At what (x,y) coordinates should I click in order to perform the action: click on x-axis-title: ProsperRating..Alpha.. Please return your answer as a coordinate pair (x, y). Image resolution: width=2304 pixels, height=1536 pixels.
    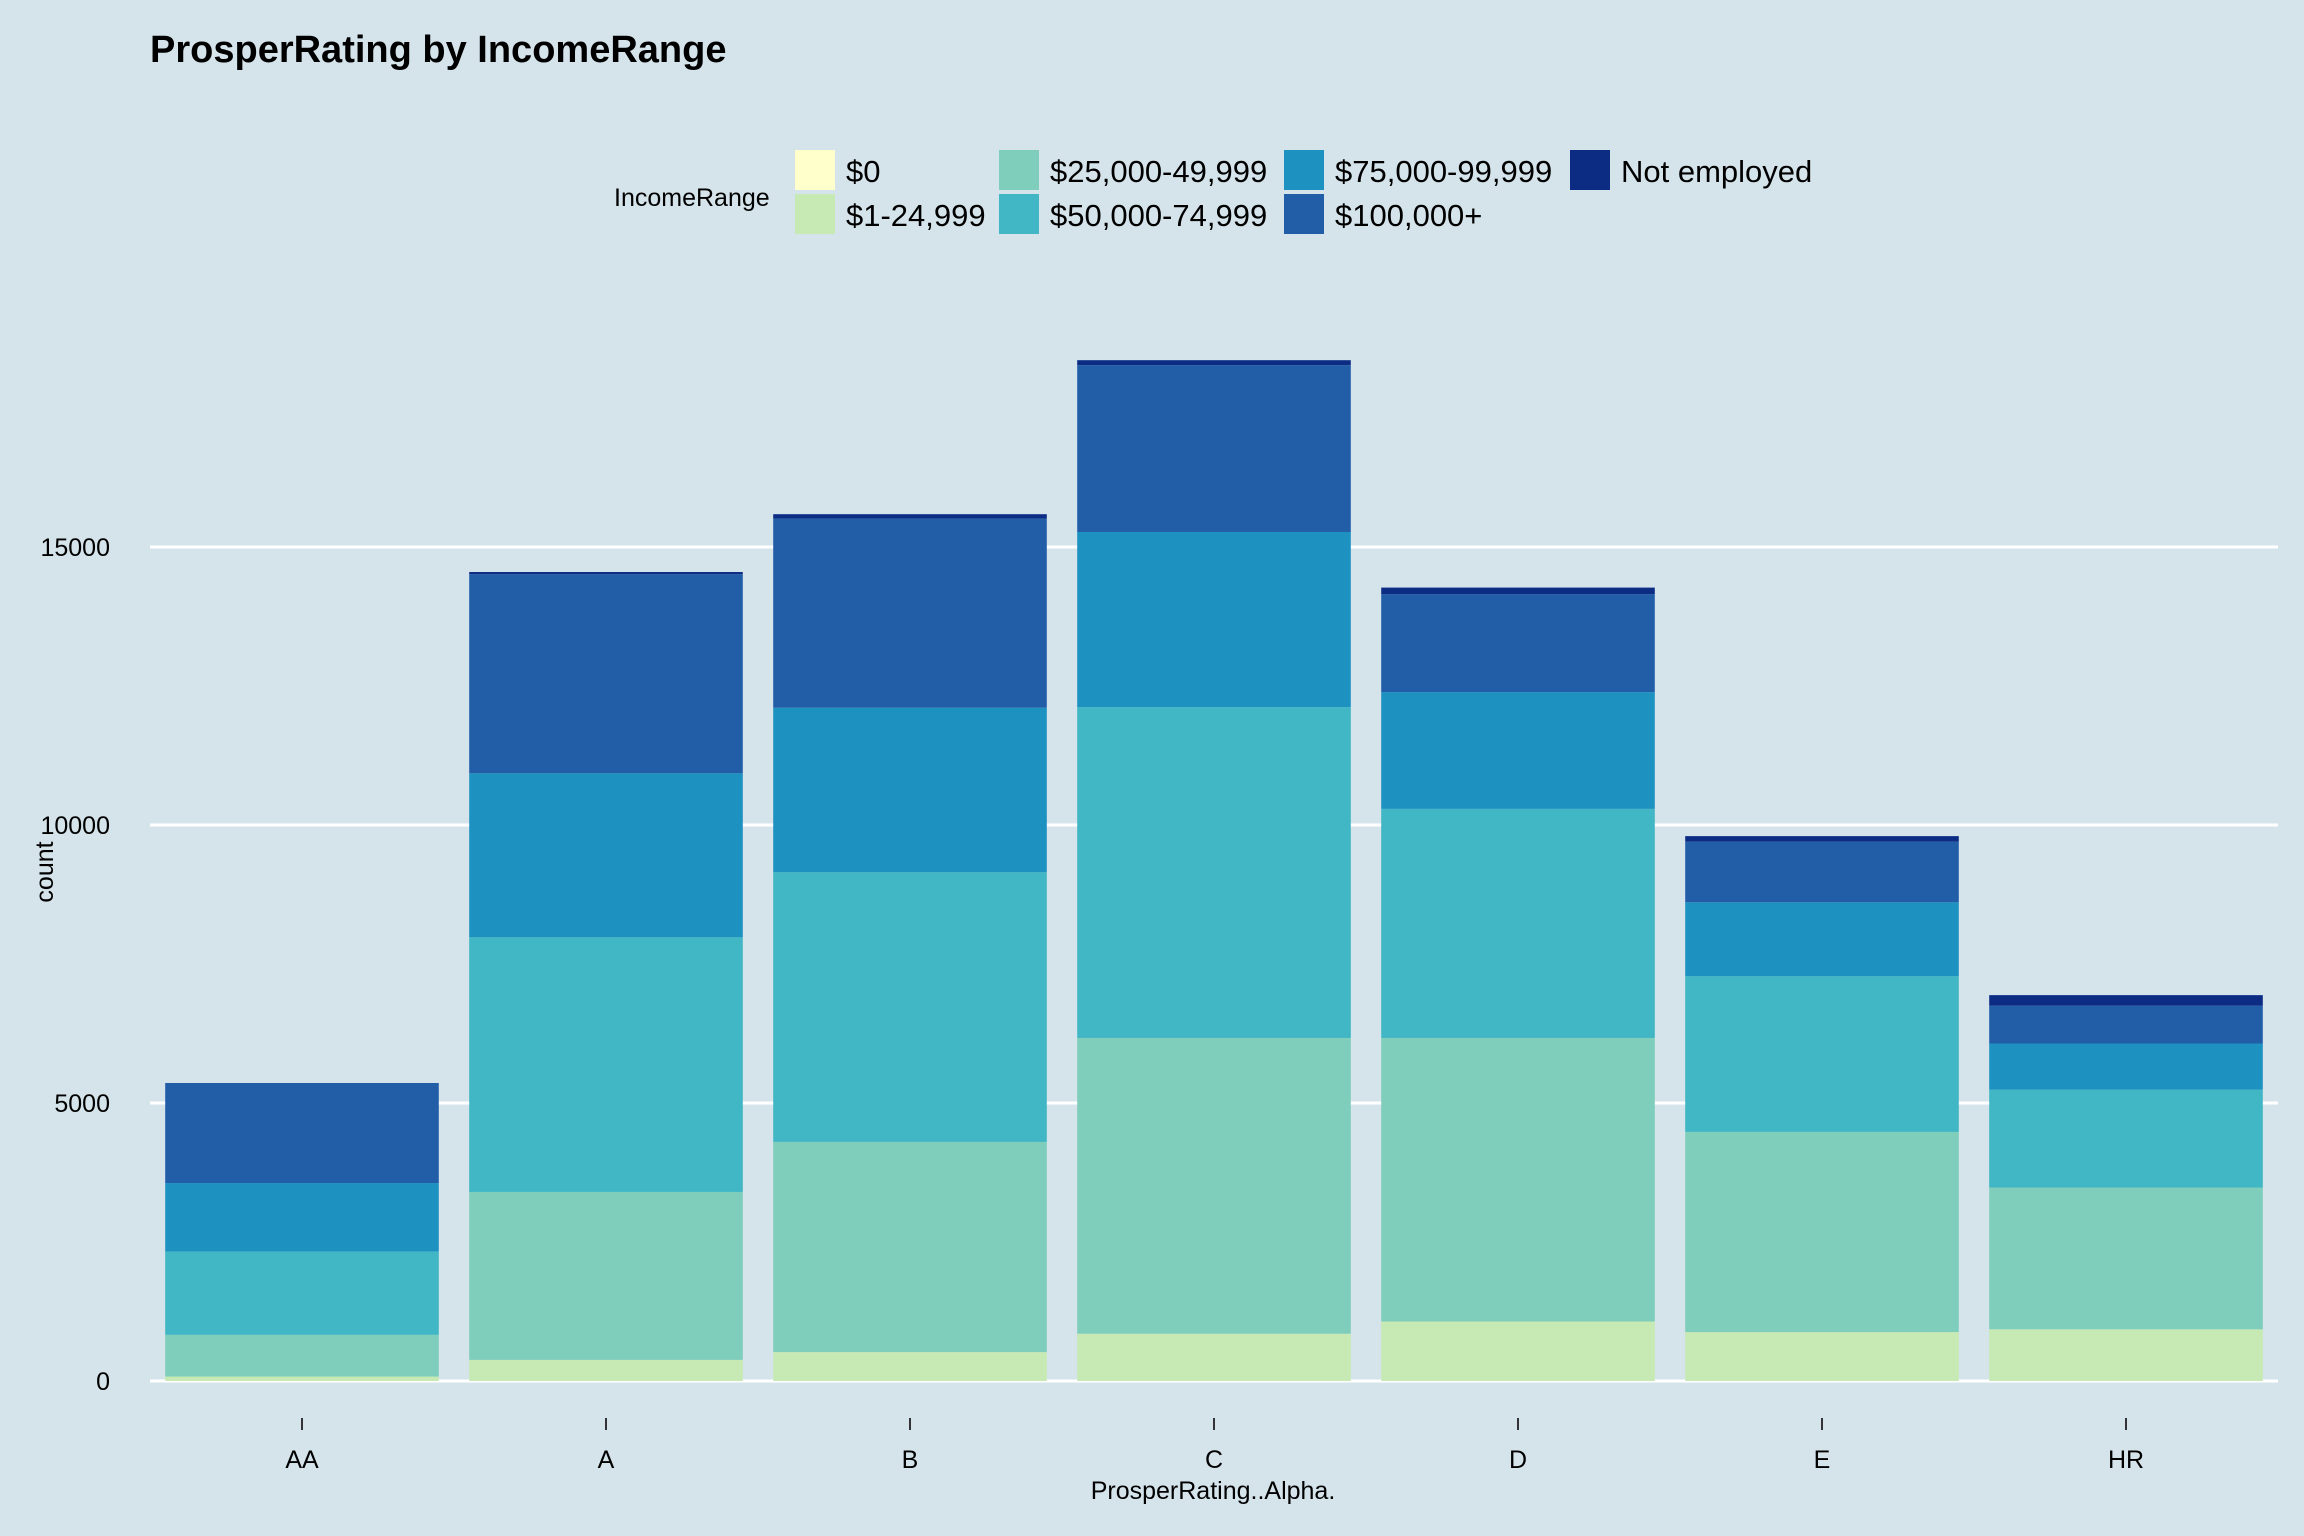
    Looking at the image, I should click on (1213, 1491).